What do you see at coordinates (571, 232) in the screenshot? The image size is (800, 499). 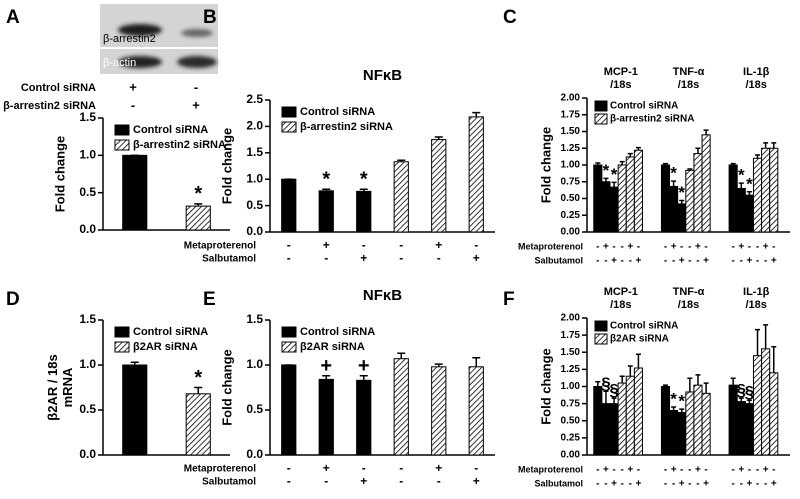 I see `y-tick-label: 0.00` at bounding box center [571, 232].